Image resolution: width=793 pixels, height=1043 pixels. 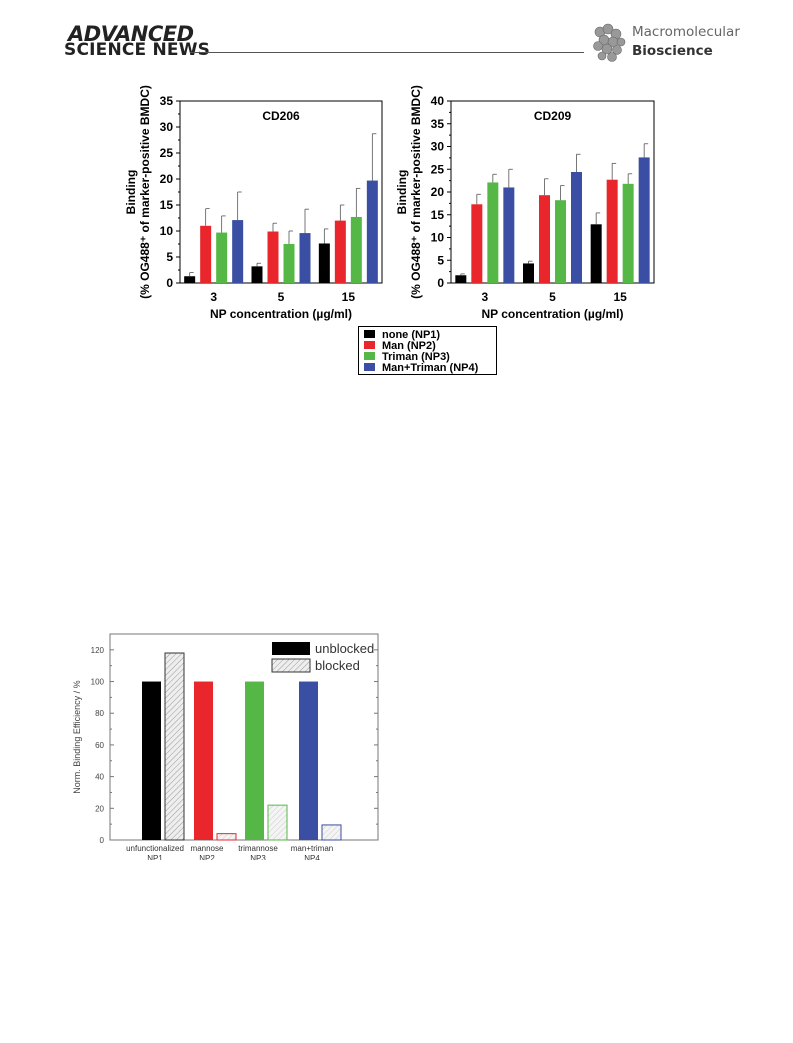 What do you see at coordinates (553, 116) in the screenshot?
I see `chart-title: CD209` at bounding box center [553, 116].